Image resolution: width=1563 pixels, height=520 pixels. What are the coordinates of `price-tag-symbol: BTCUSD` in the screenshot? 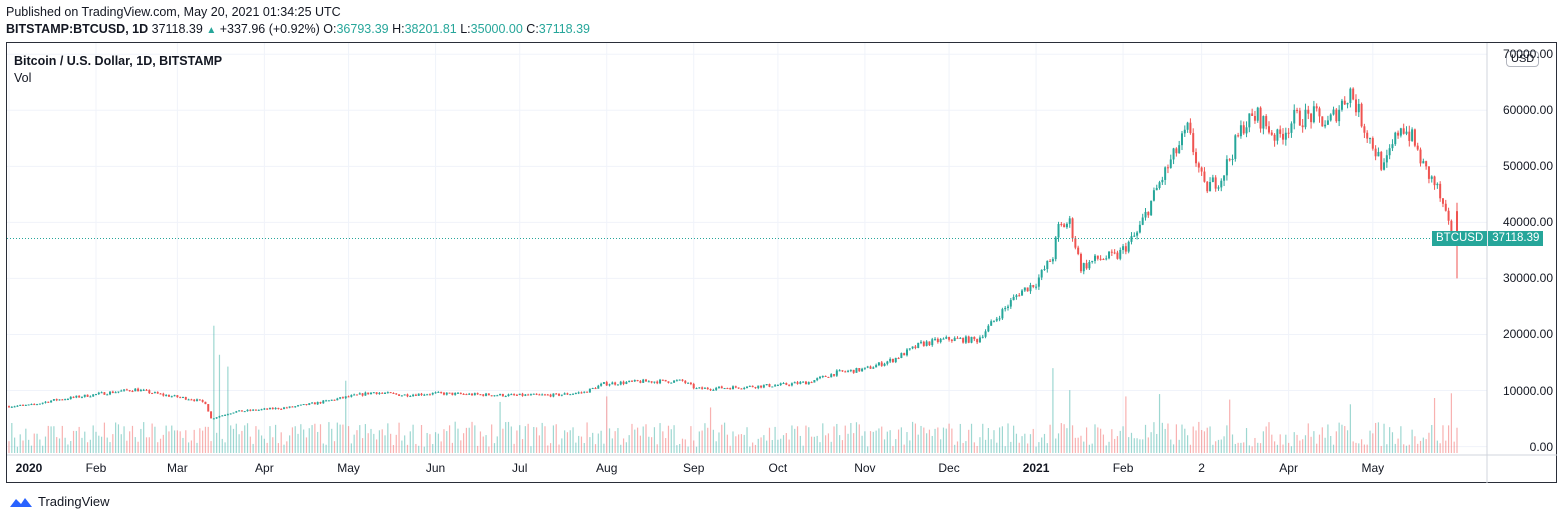 It's located at (1460, 238).